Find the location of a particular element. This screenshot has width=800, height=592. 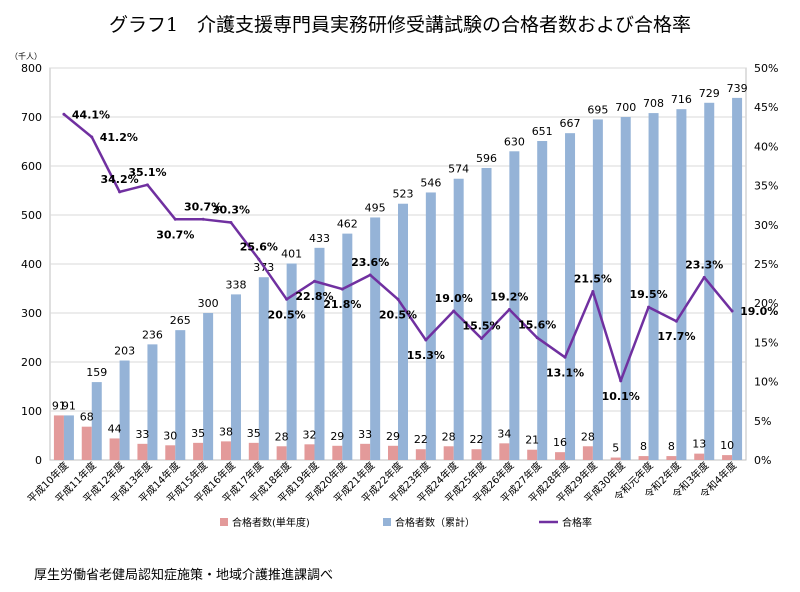

pass-rate-label: 25.6% is located at coordinates (259, 246).